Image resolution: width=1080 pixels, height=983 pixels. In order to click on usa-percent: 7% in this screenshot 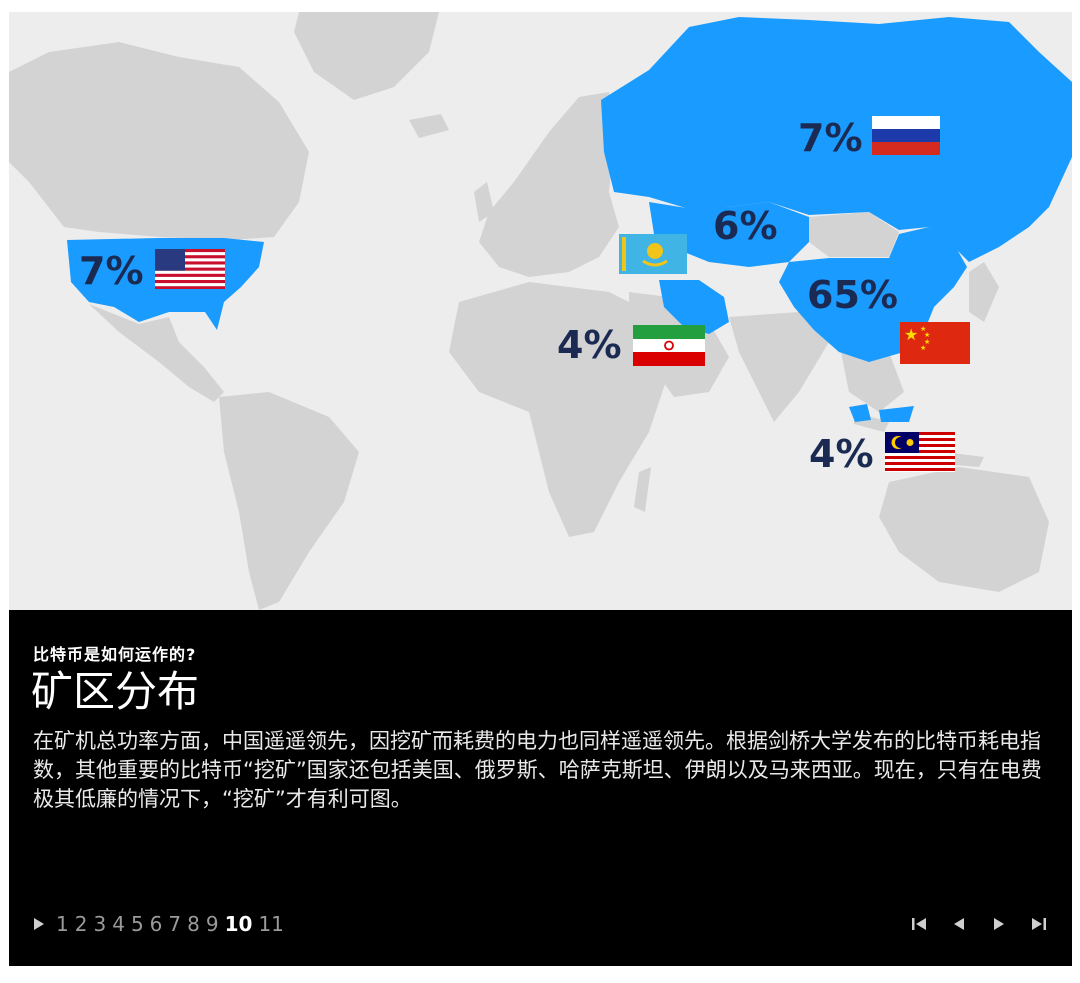, I will do `click(111, 271)`.